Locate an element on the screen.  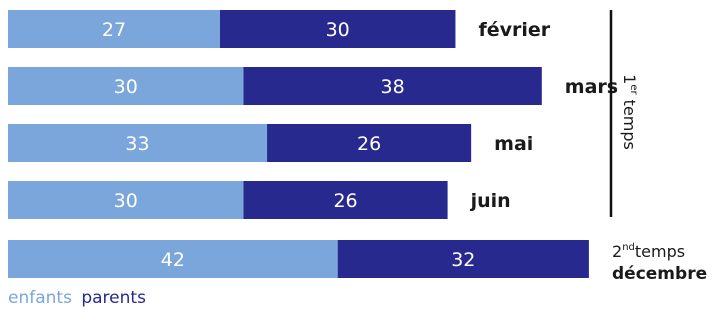
category-label-4: décembre is located at coordinates (659, 274).